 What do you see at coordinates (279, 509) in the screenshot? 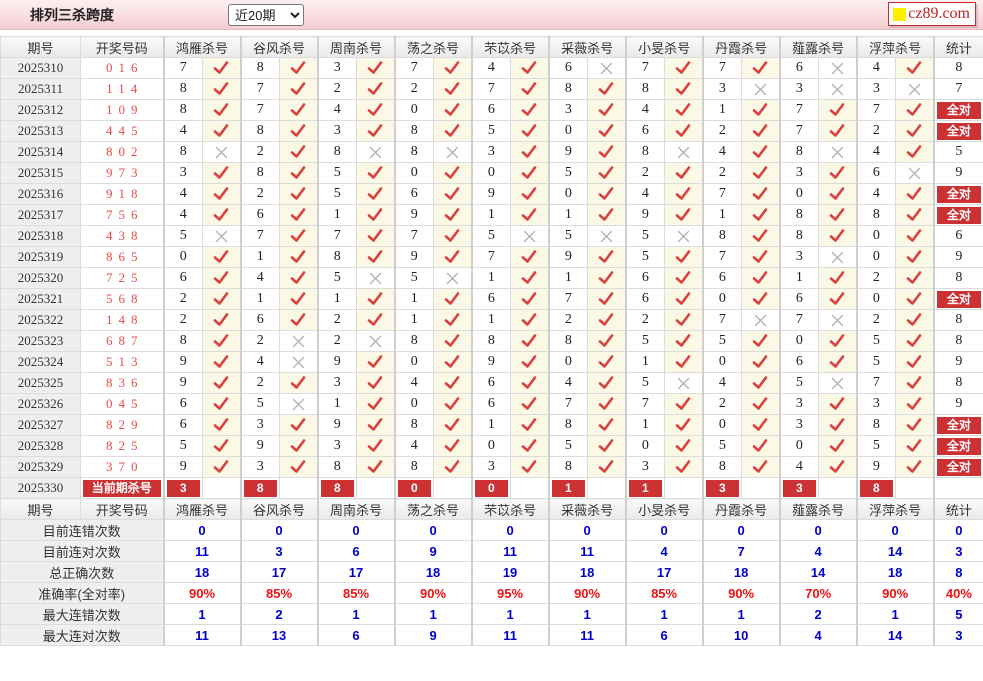
I see `expert-header-2: 谷风杀号` at bounding box center [279, 509].